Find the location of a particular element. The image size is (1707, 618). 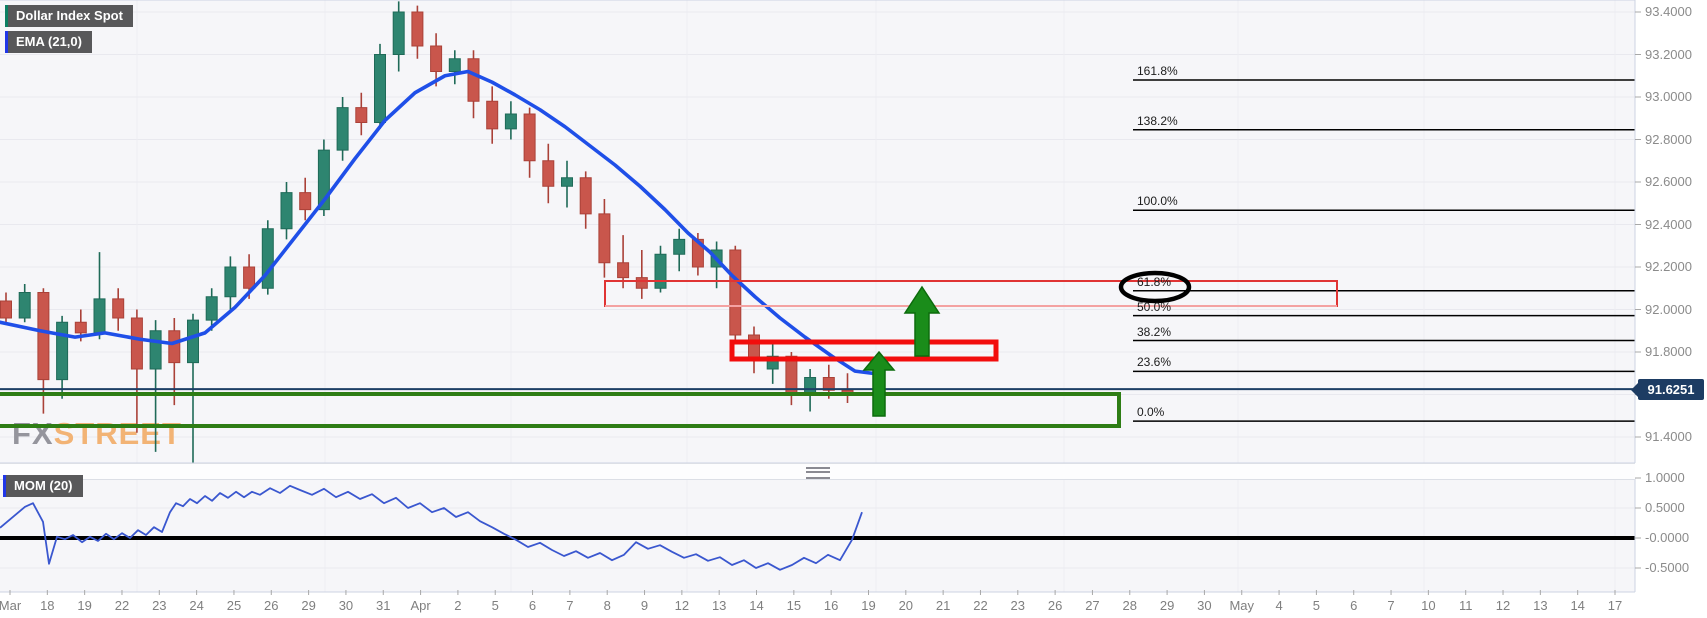

price-axis-label: 92.4000 is located at coordinates (1668, 224).